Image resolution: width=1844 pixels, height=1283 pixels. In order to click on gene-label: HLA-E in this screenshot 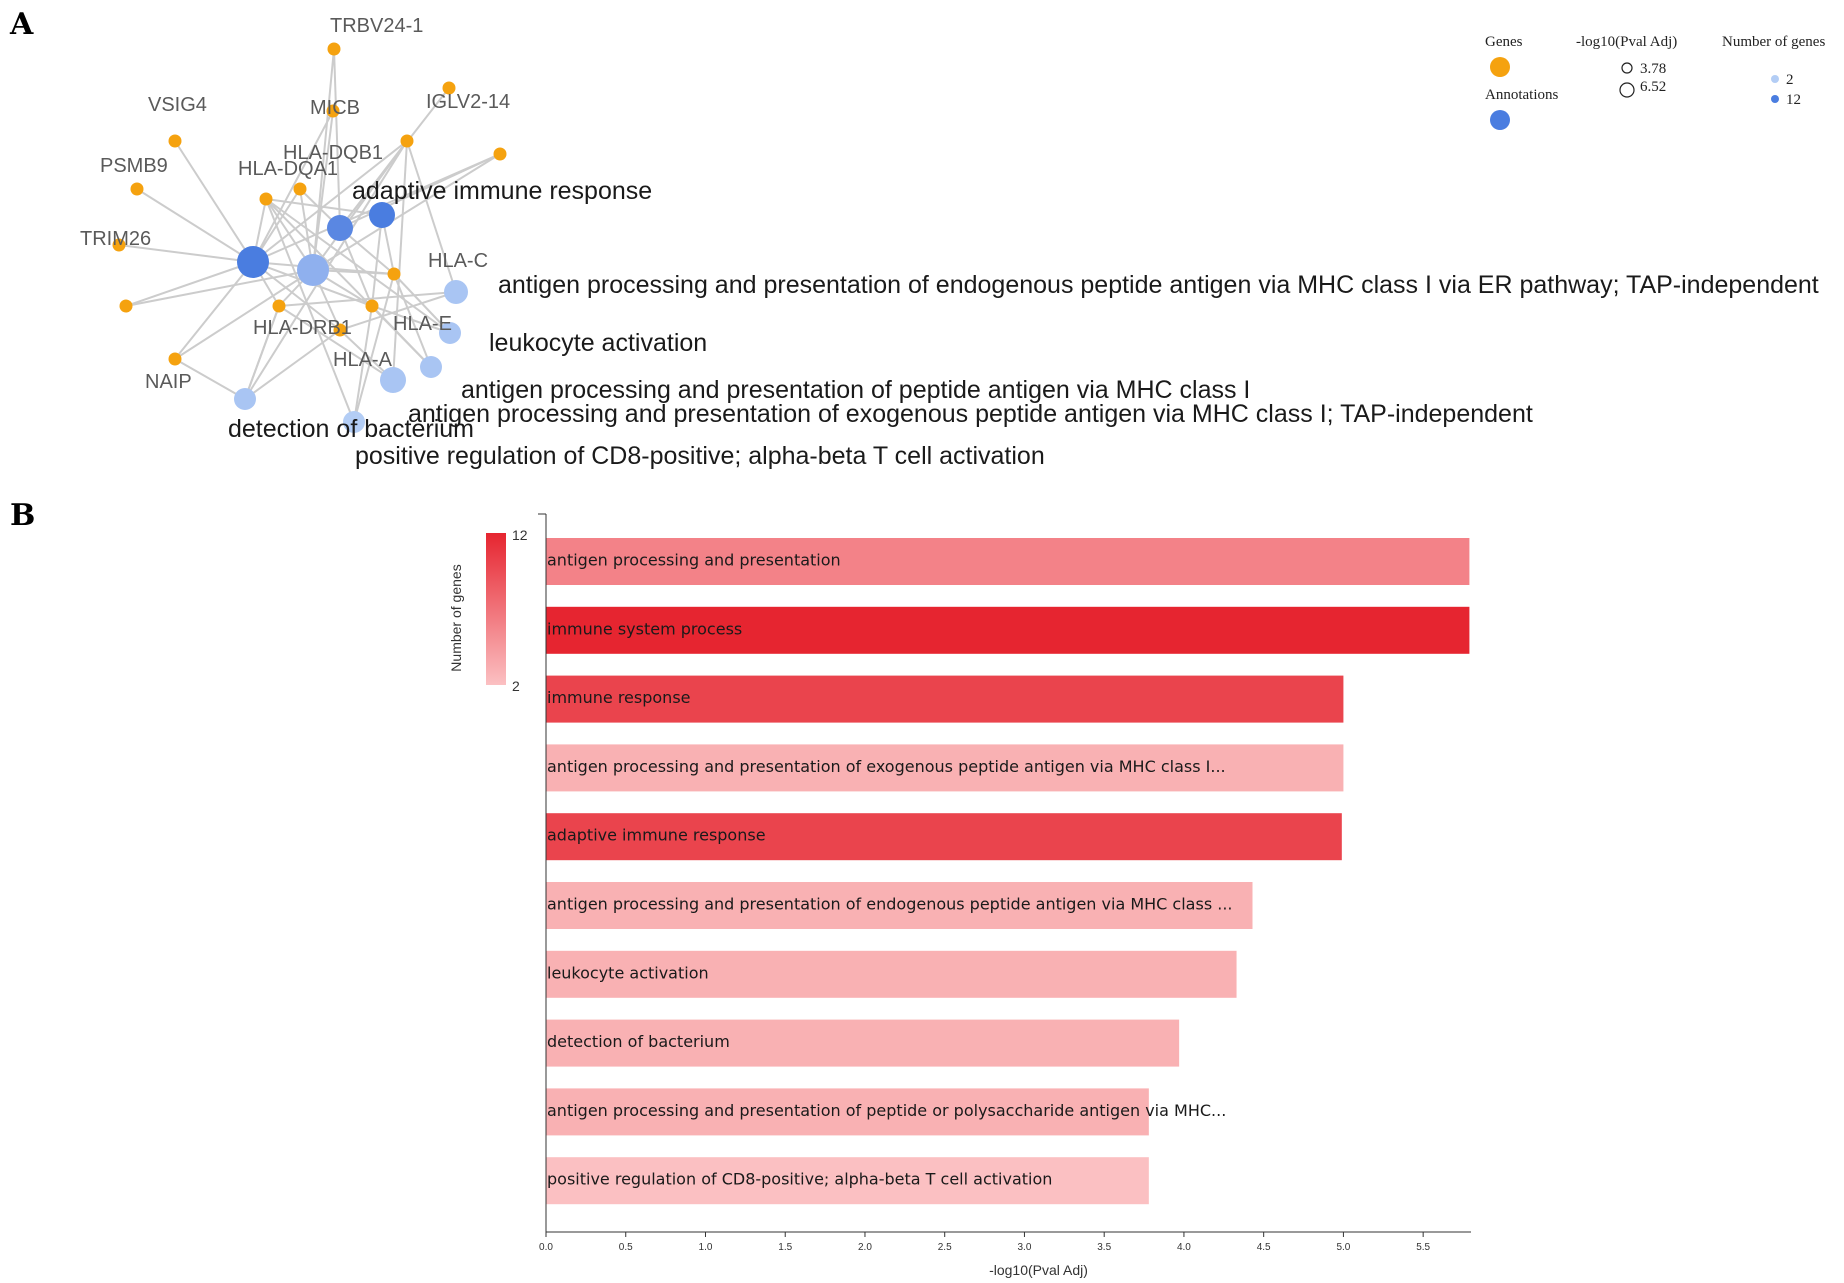, I will do `click(422, 324)`.